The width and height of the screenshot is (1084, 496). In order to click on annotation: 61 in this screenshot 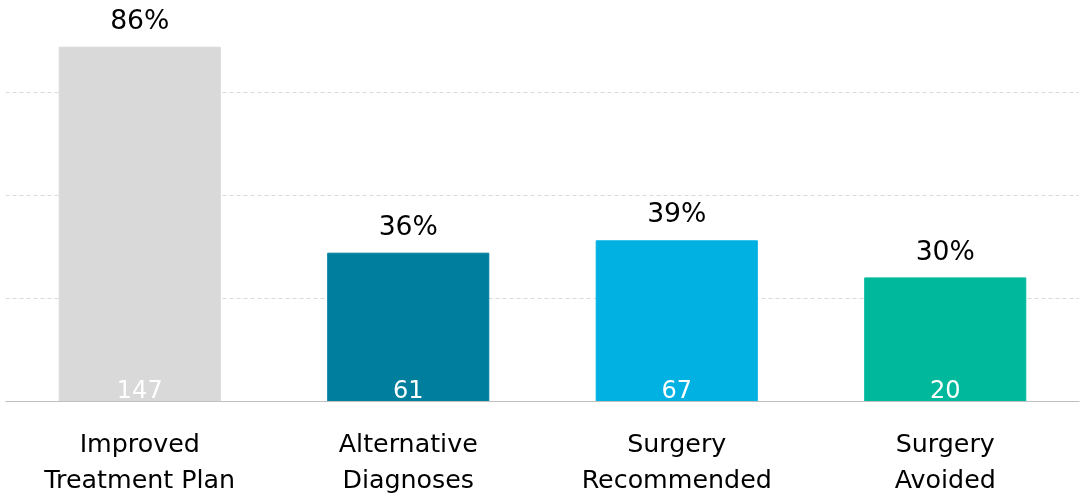, I will do `click(408, 389)`.